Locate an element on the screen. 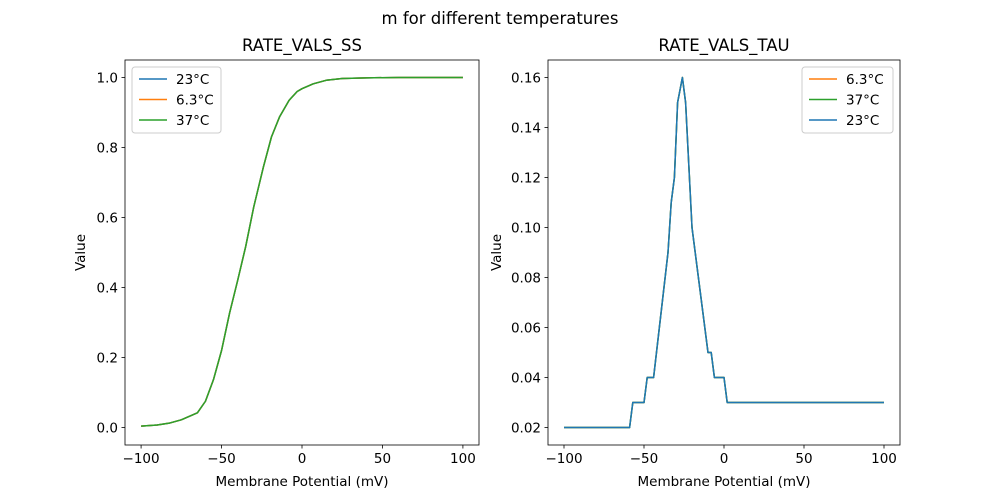 Image resolution: width=1000 pixels, height=500 pixels. y-tick-label: 0.02 is located at coordinates (526, 429).